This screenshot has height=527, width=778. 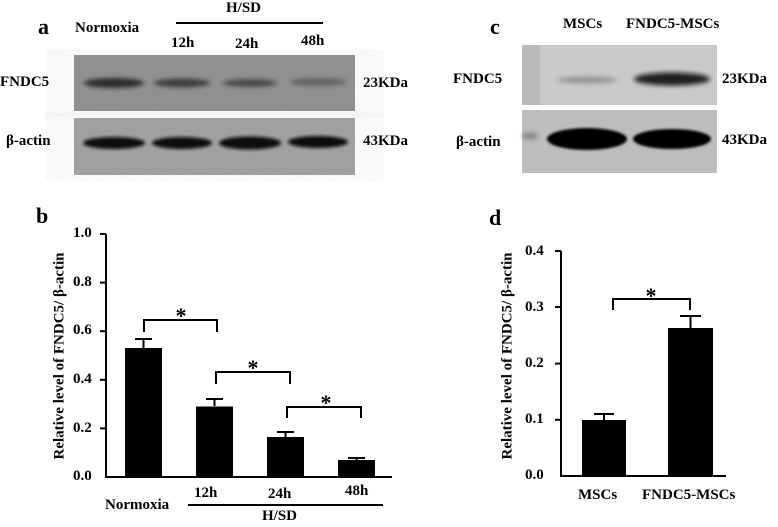 What do you see at coordinates (673, 24) in the screenshot?
I see `lane-label-fndc5-mscs: FNDC5-MSCs` at bounding box center [673, 24].